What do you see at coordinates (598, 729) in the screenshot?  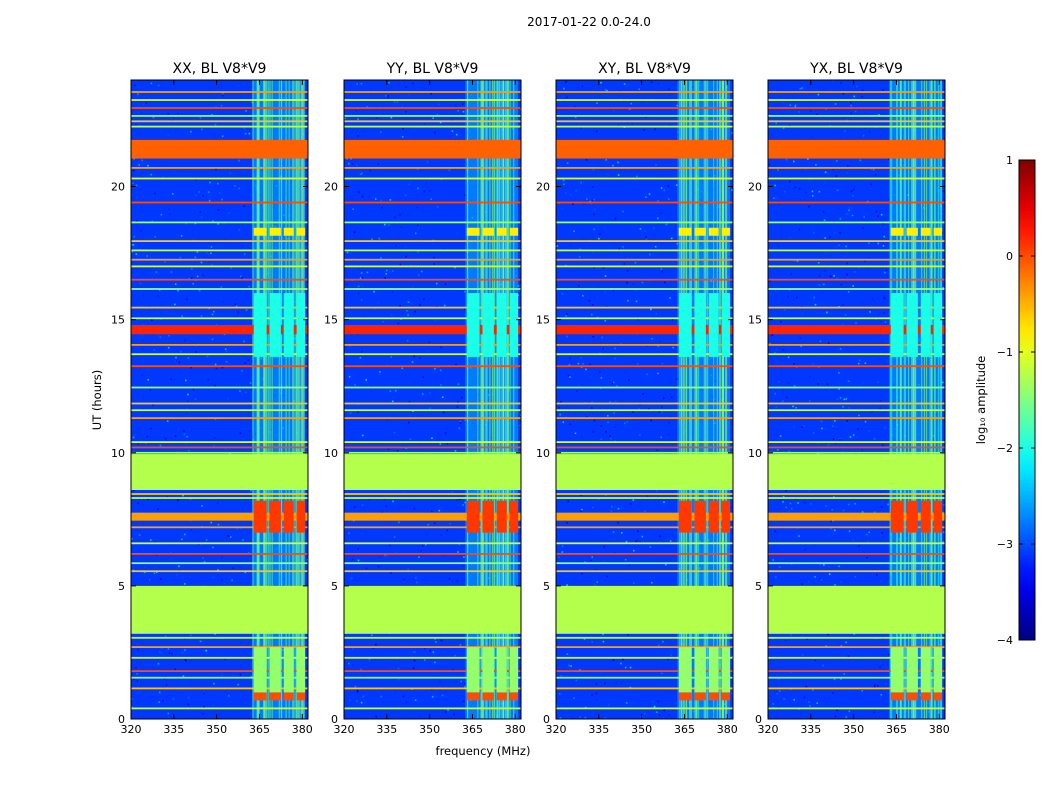 I see `x-tick-label: 335` at bounding box center [598, 729].